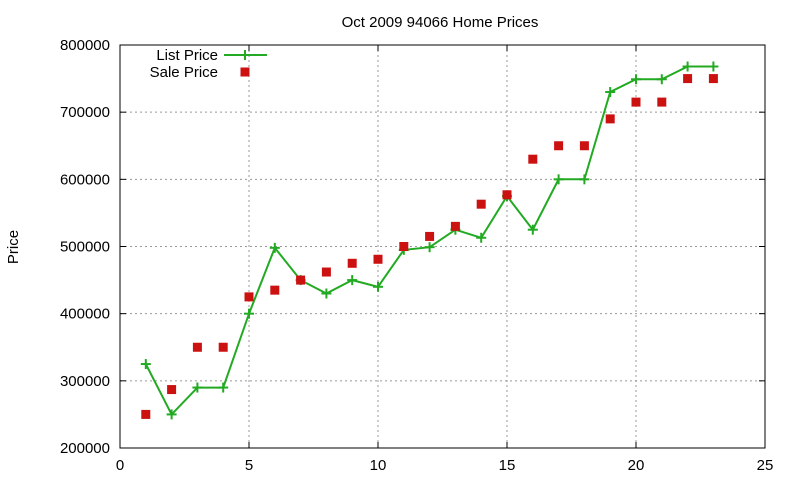 The image size is (800, 480). I want to click on x-tick-label: 20, so click(636, 465).